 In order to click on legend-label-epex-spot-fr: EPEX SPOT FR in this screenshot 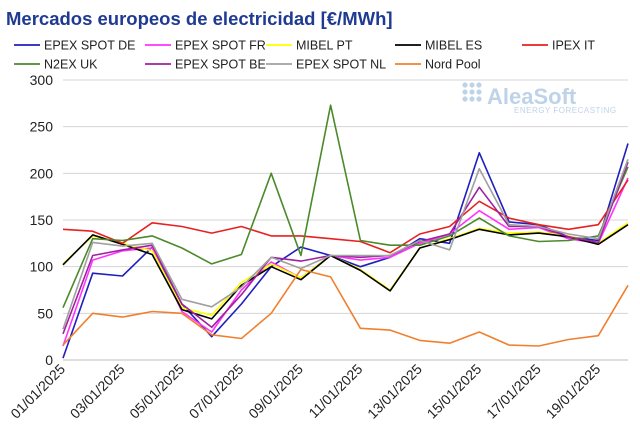, I will do `click(220, 46)`.